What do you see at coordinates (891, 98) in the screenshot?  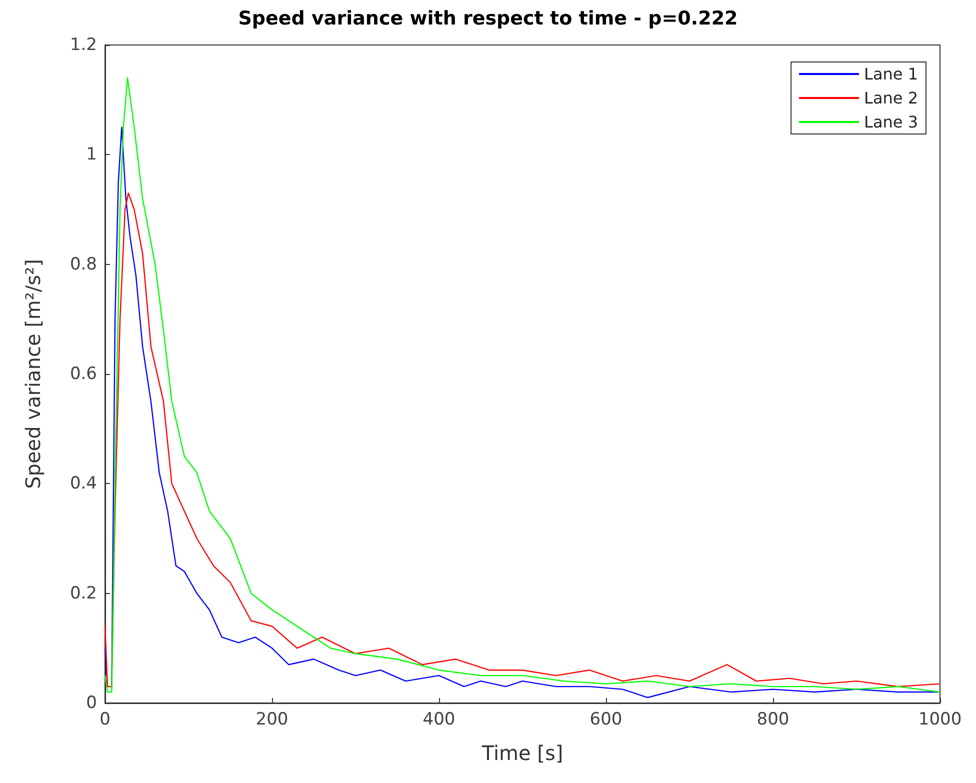 I see `legend-label: Lane 2` at bounding box center [891, 98].